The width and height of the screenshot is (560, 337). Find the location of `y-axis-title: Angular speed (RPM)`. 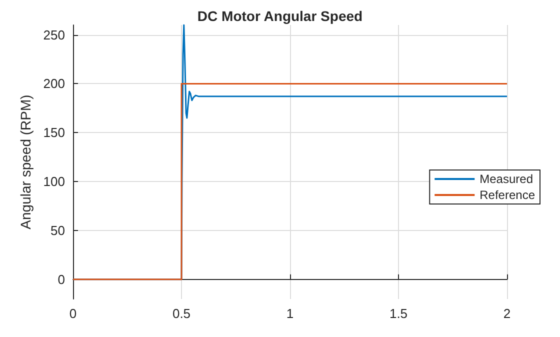

y-axis-title: Angular speed (RPM) is located at coordinates (25, 162).